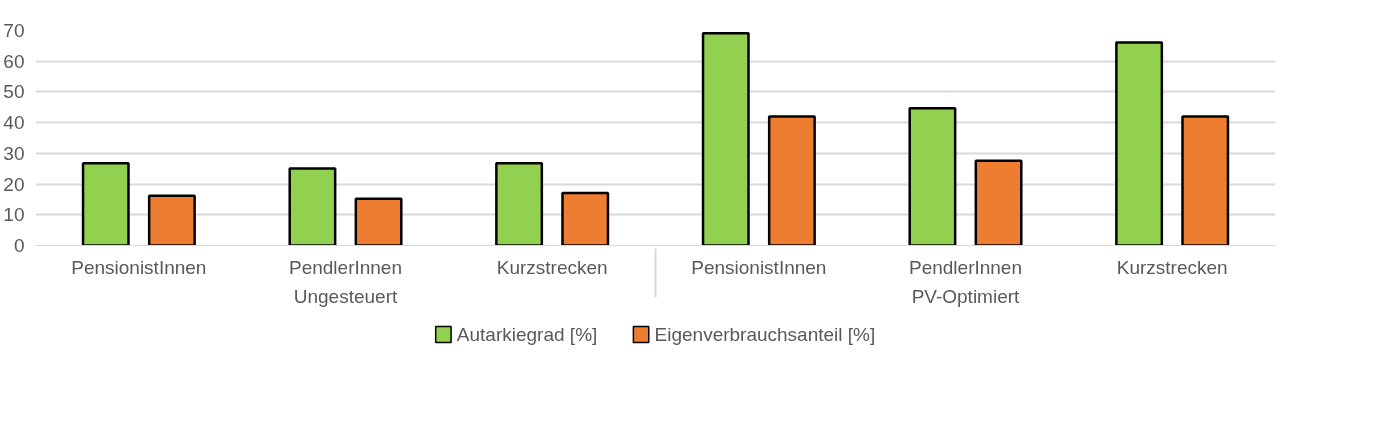  Describe the element at coordinates (14, 215) in the screenshot. I see `y-tick-label: 10` at that location.